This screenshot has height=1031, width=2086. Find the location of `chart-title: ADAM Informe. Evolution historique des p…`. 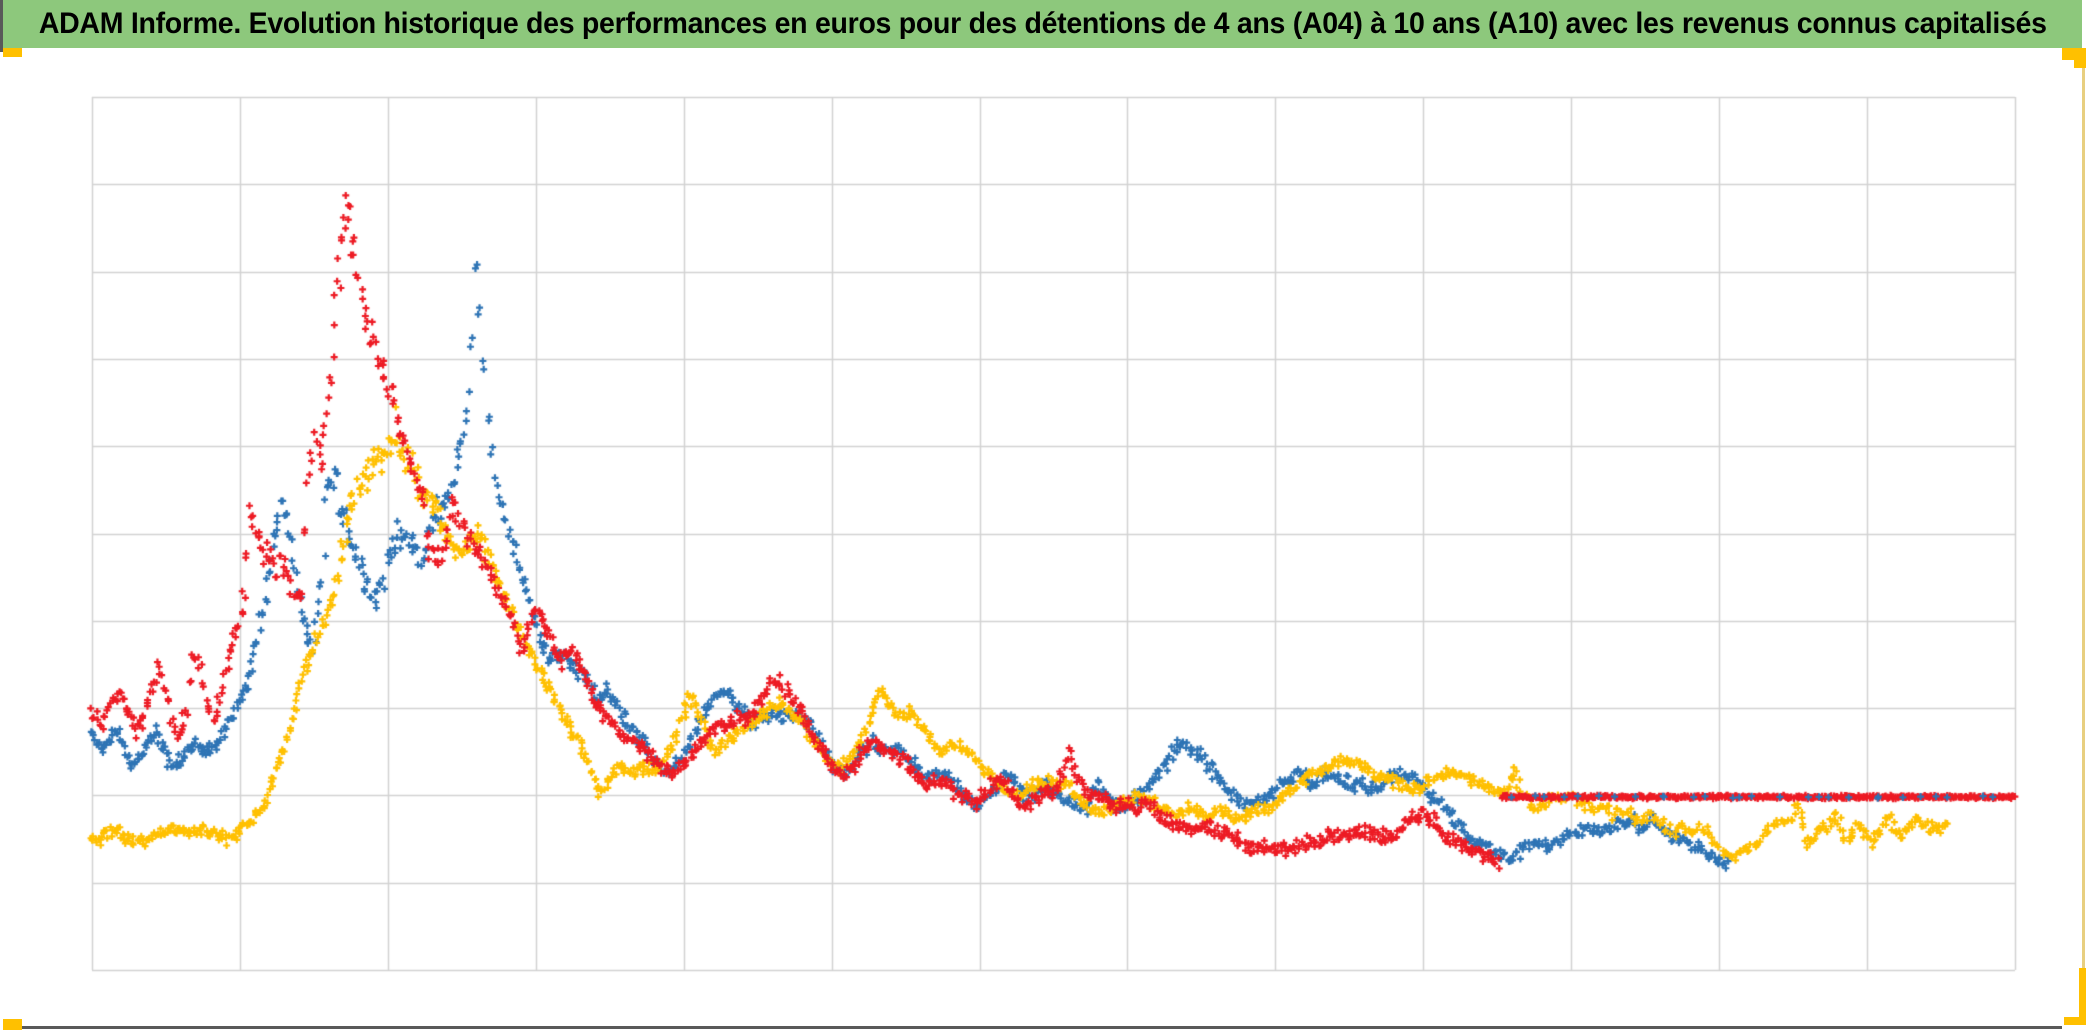

chart-title: ADAM Informe. Evolution historique des p… is located at coordinates (1042, 23).